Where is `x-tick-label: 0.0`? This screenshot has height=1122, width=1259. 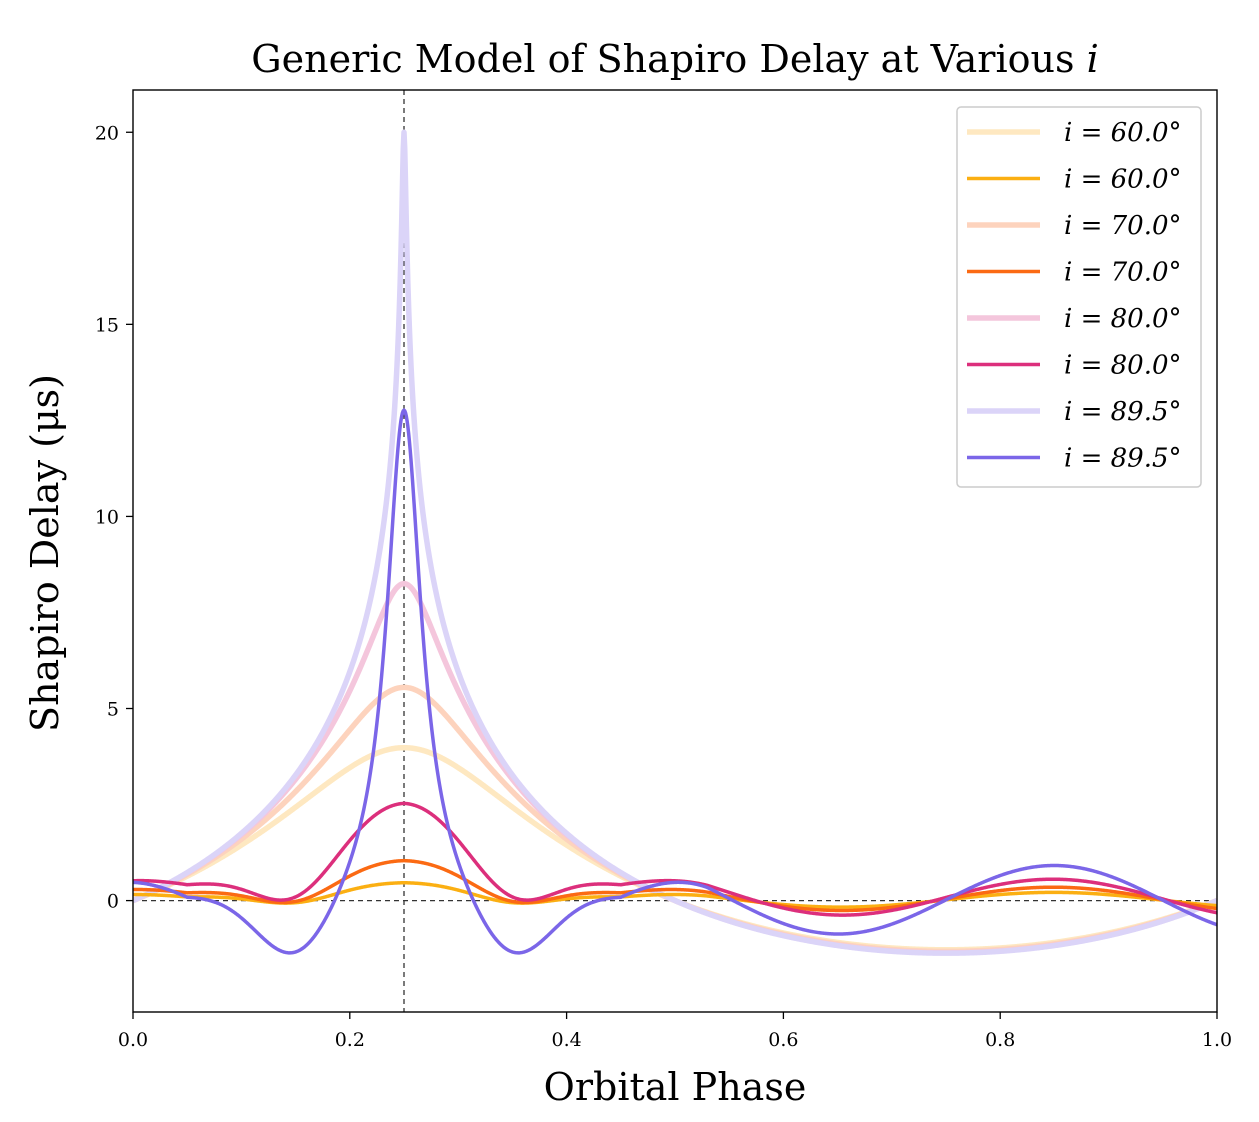 x-tick-label: 0.0 is located at coordinates (133, 1040).